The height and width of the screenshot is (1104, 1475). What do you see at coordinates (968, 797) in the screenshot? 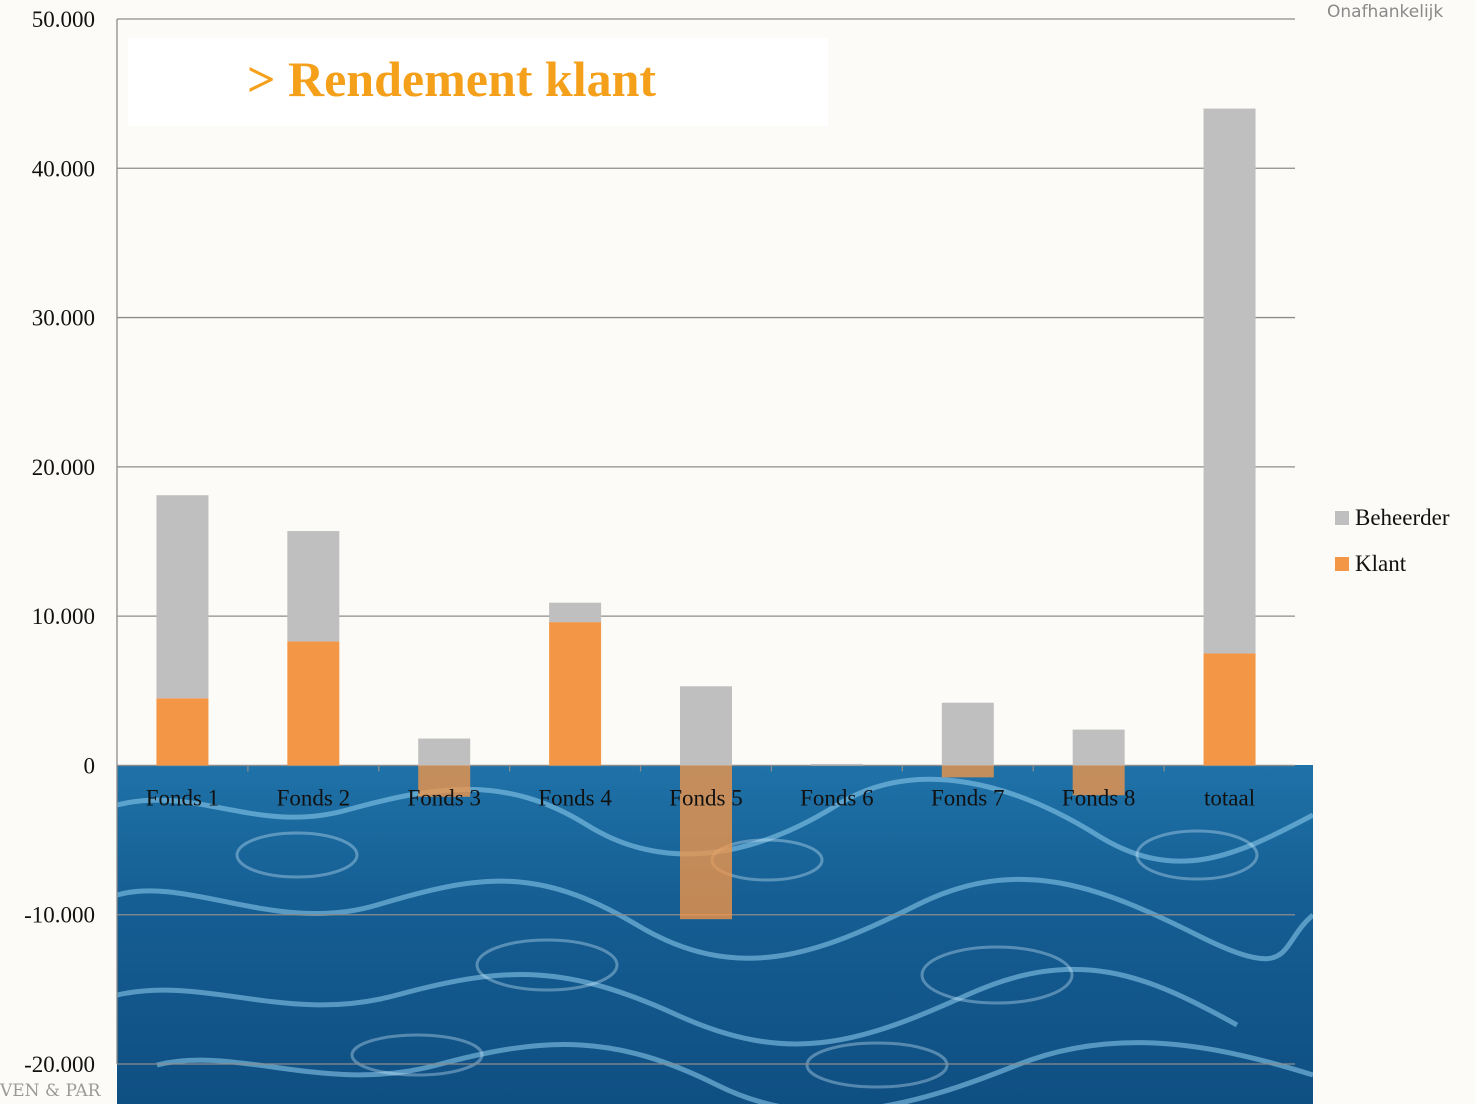
I see `x-category-label: Fonds 7` at bounding box center [968, 797].